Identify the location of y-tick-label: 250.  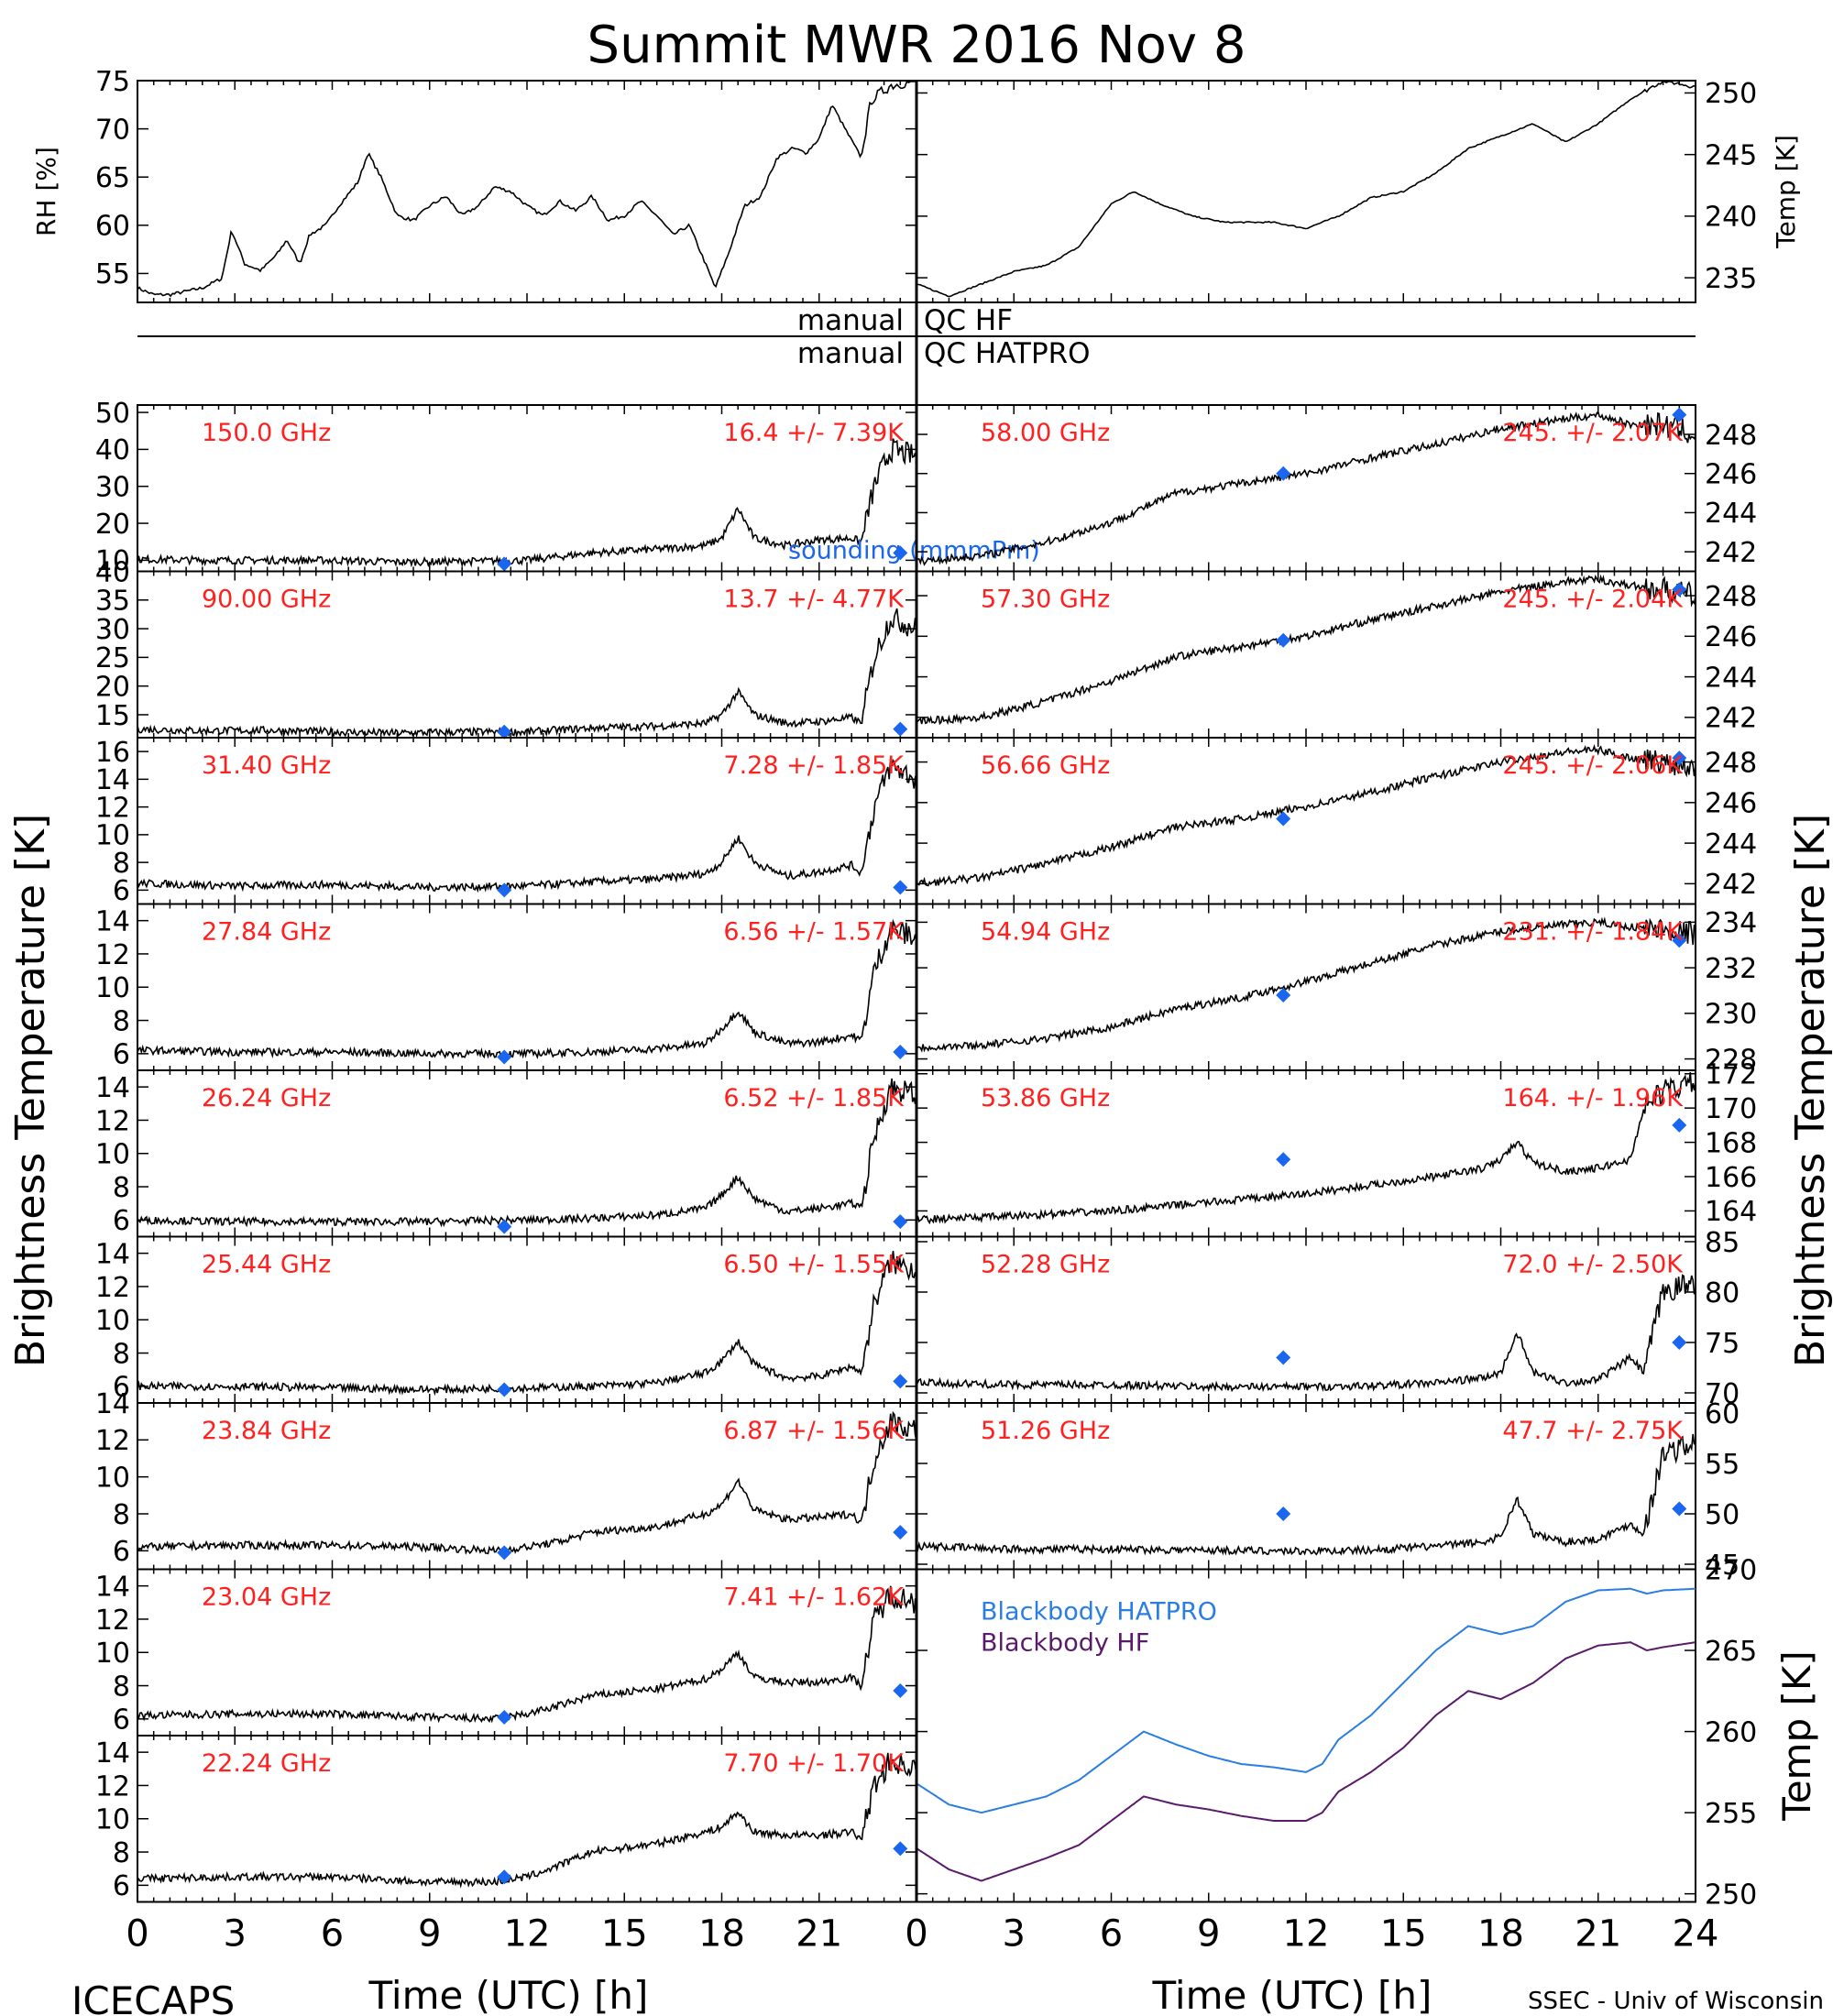
(1731, 1895).